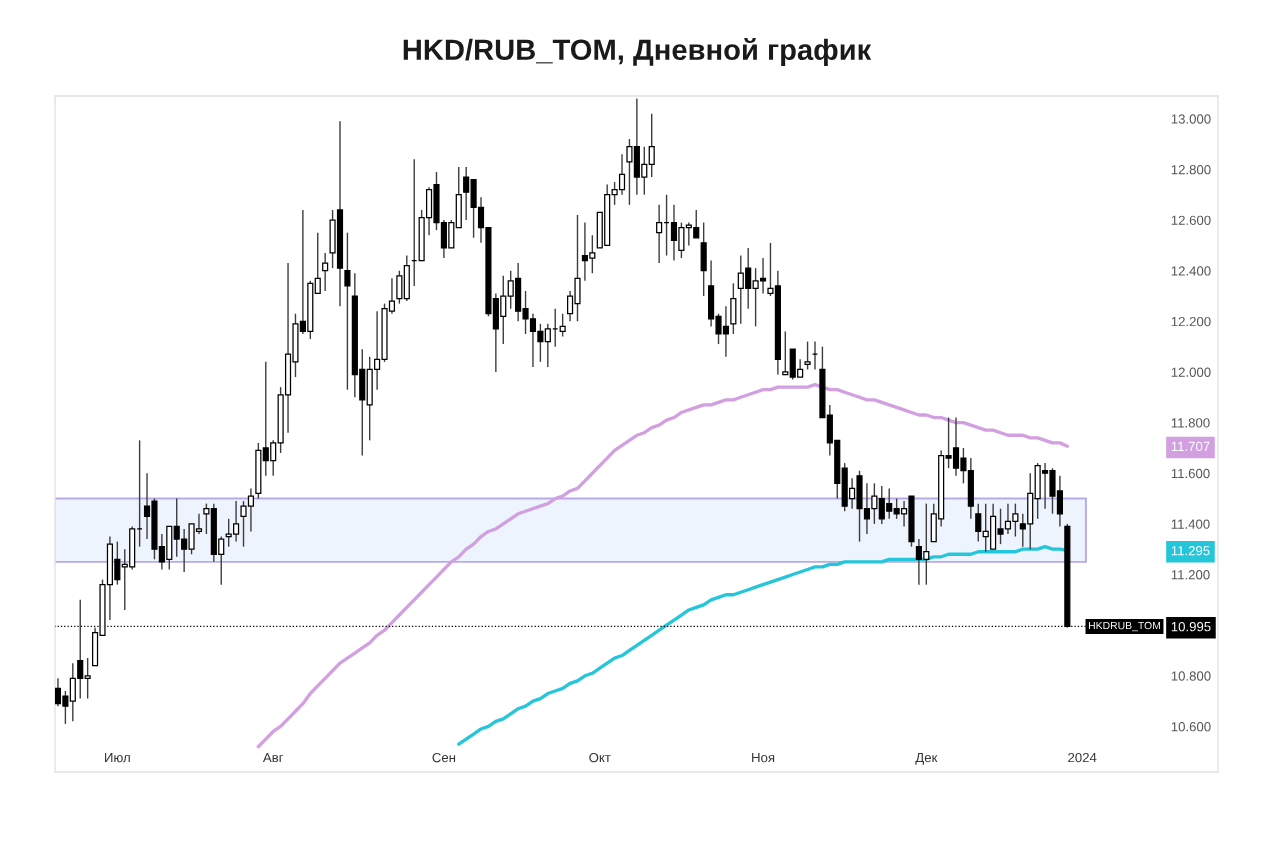  Describe the element at coordinates (1191, 726) in the screenshot. I see `y-tick-label: 10.600` at that location.